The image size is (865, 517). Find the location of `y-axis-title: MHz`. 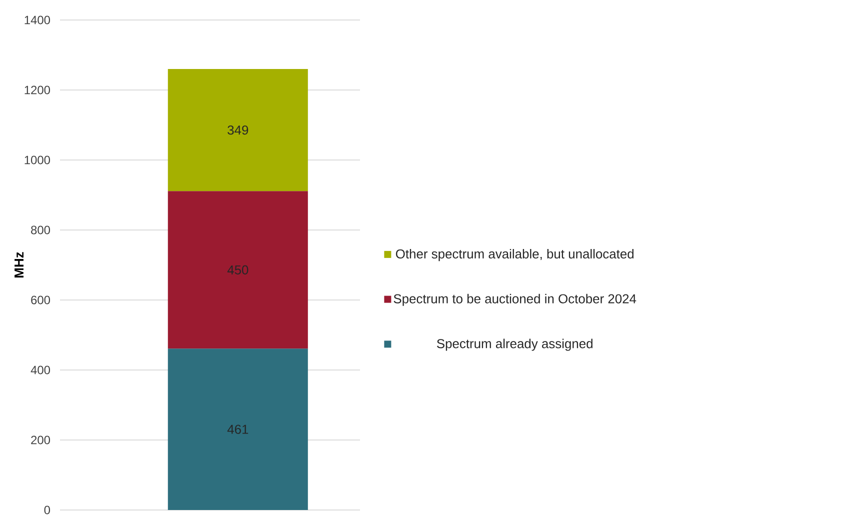

y-axis-title: MHz is located at coordinates (19, 265).